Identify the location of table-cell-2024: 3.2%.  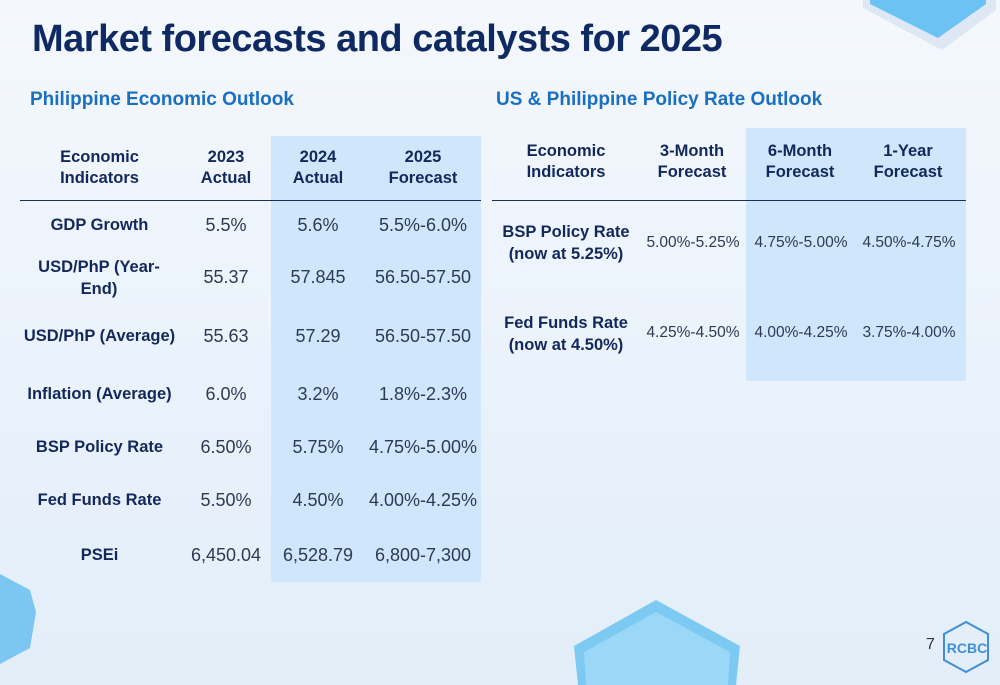
(318, 393).